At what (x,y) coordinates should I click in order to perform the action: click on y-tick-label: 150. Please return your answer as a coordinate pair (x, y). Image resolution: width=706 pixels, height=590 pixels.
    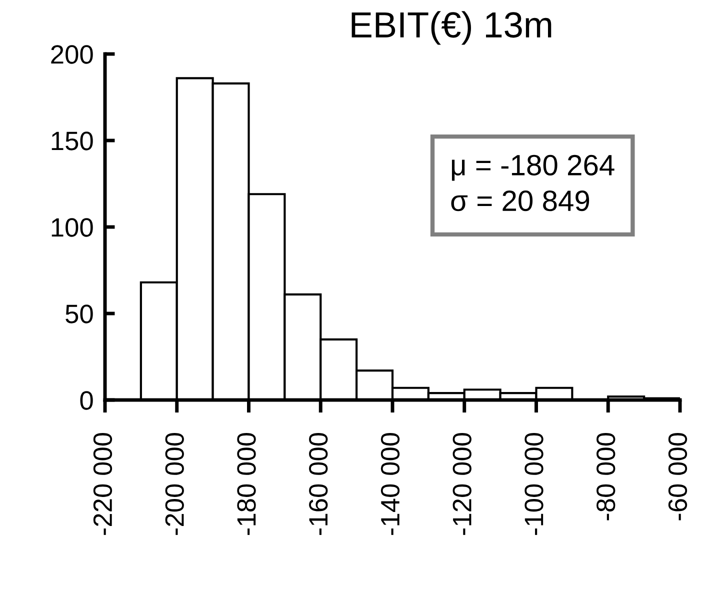
    Looking at the image, I should click on (72, 141).